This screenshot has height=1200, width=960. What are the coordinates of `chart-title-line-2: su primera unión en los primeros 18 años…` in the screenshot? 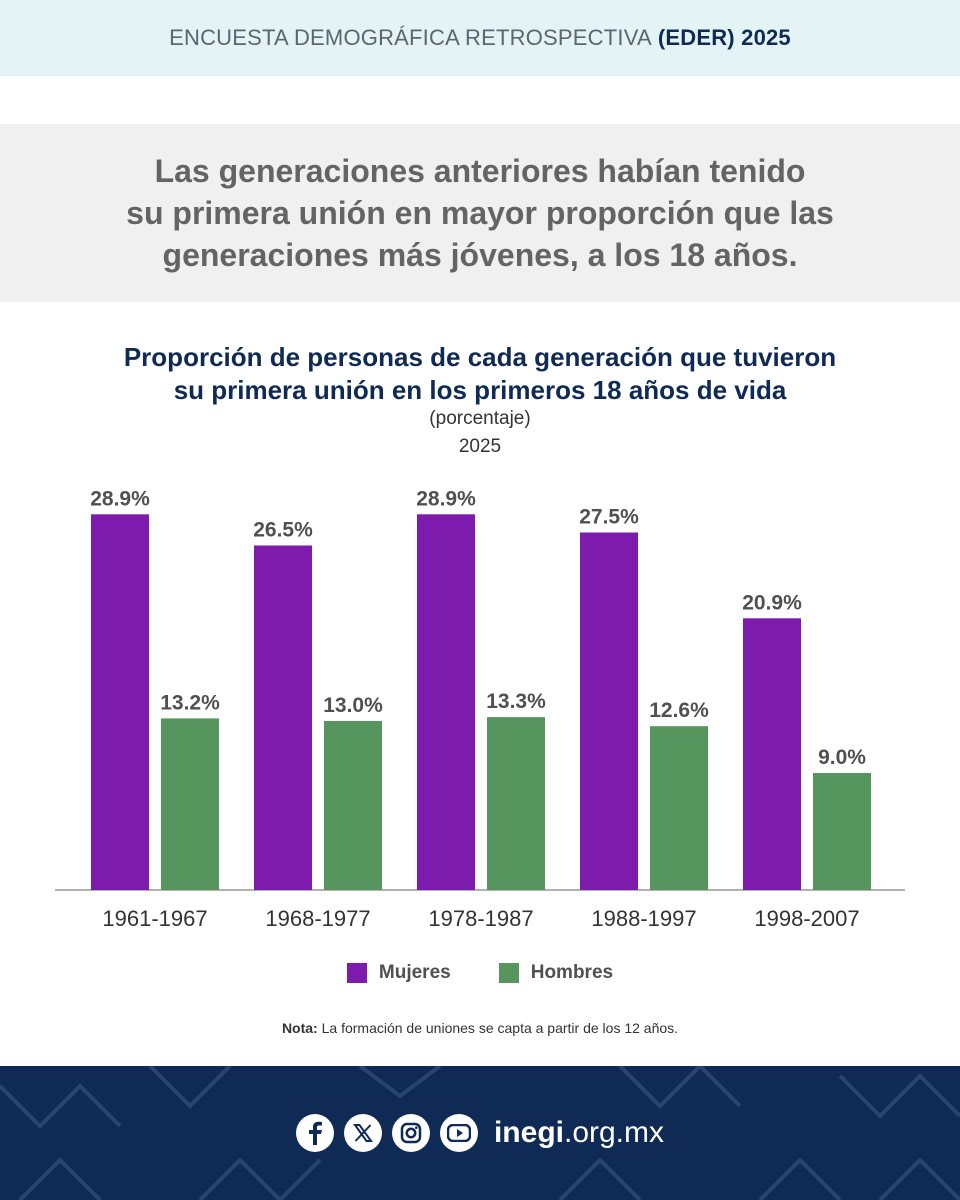 It's located at (480, 390).